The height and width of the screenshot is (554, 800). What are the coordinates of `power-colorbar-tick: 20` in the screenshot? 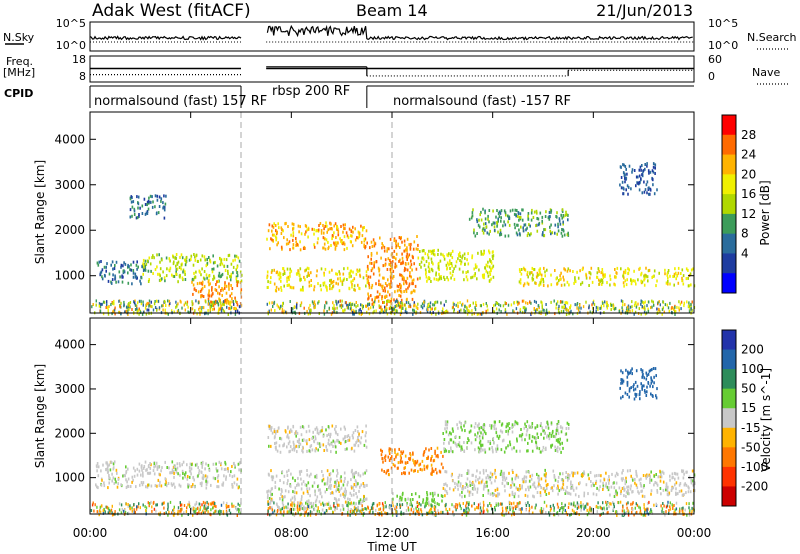 It's located at (748, 174).